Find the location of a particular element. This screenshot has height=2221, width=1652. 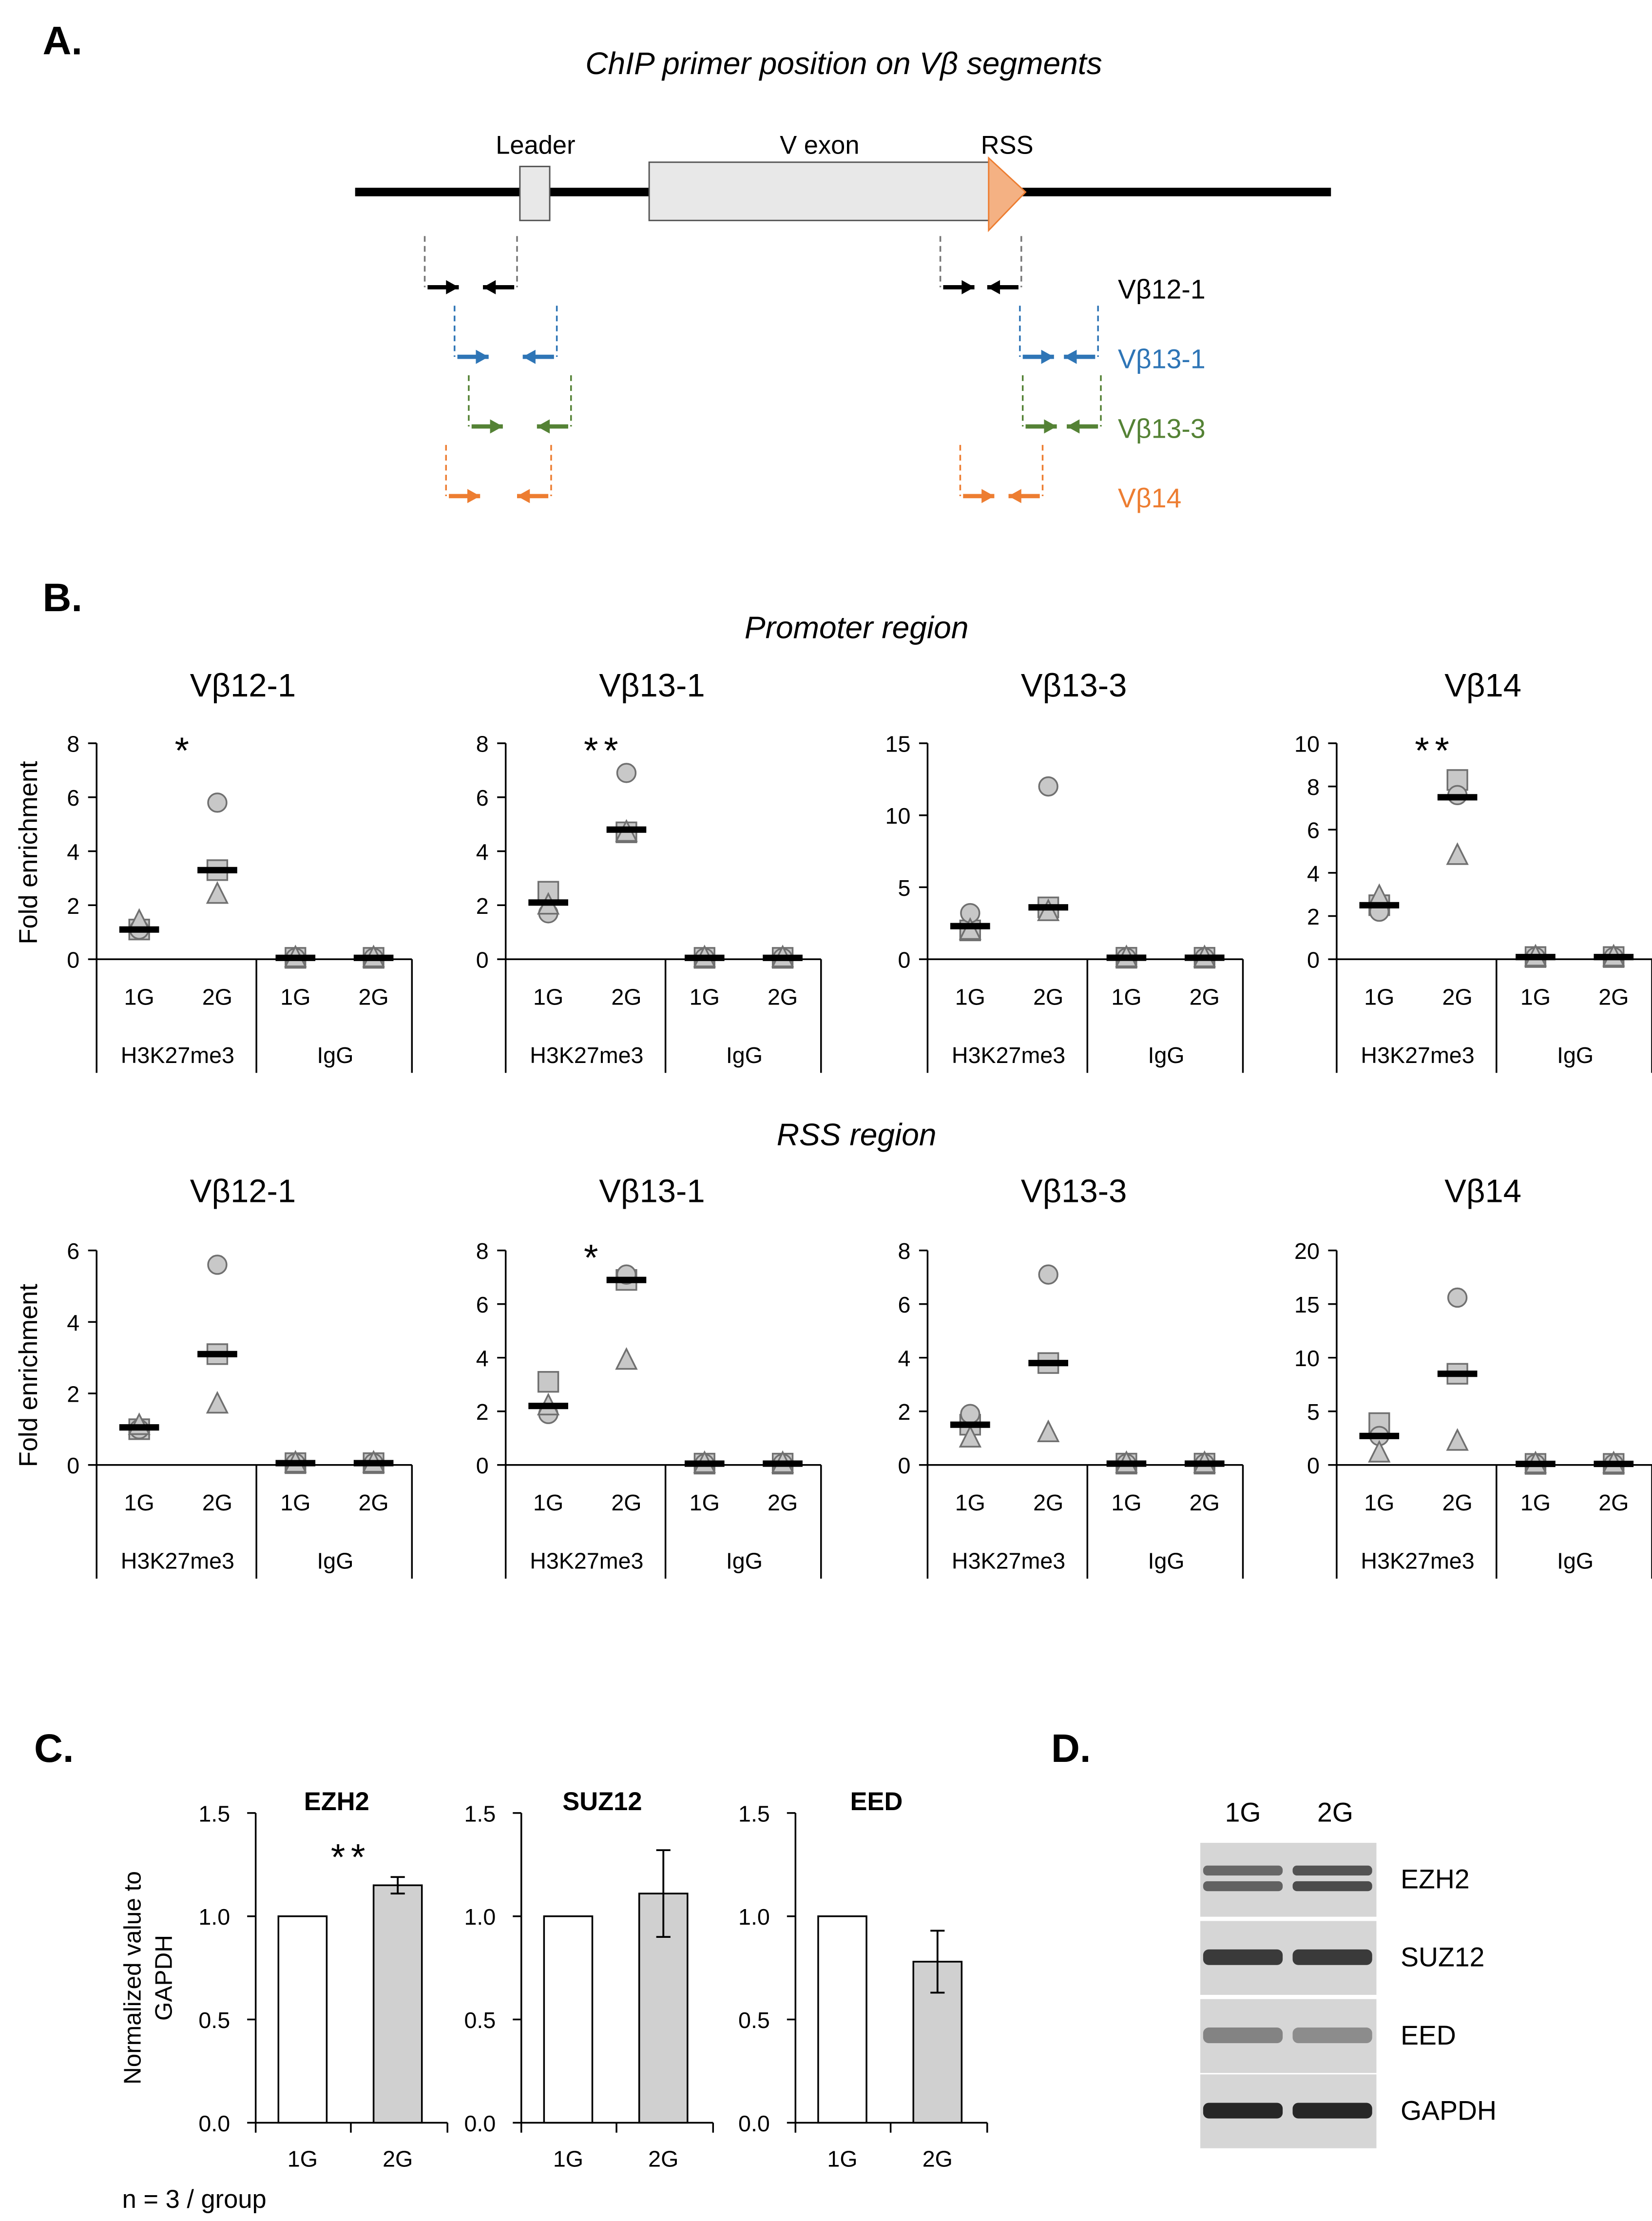

blot-strip-suz12 is located at coordinates (1288, 1958).